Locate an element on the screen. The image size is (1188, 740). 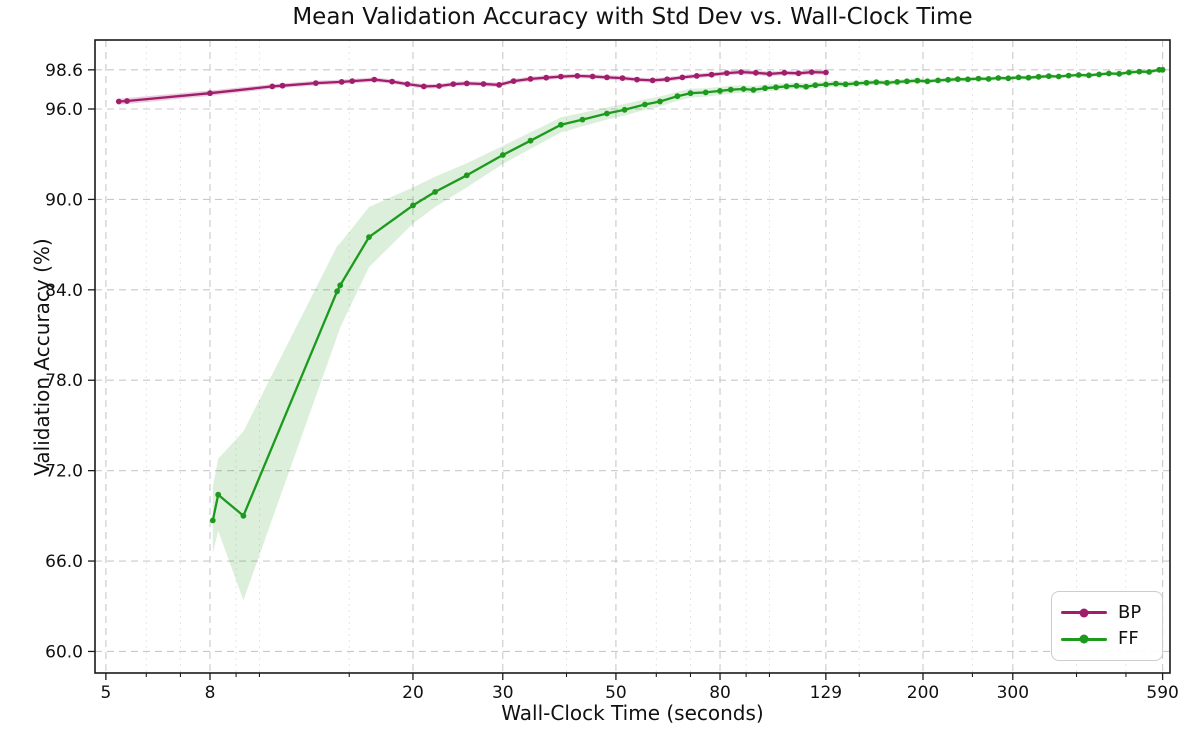
x-tick-label: 50 is located at coordinates (616, 693).